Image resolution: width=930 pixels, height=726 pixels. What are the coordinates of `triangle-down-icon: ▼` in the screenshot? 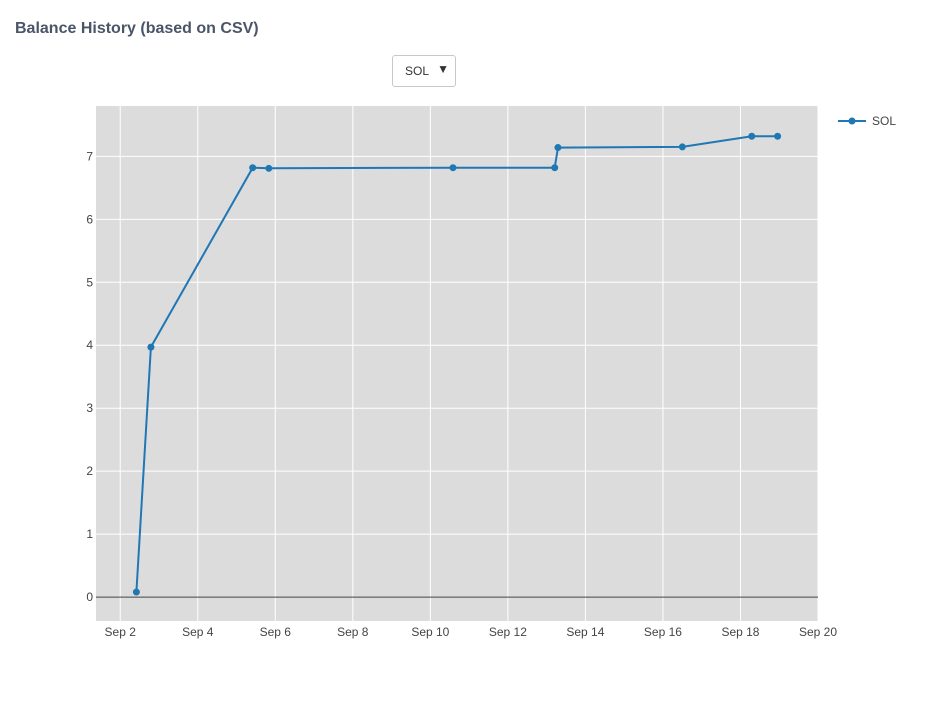 It's located at (443, 69).